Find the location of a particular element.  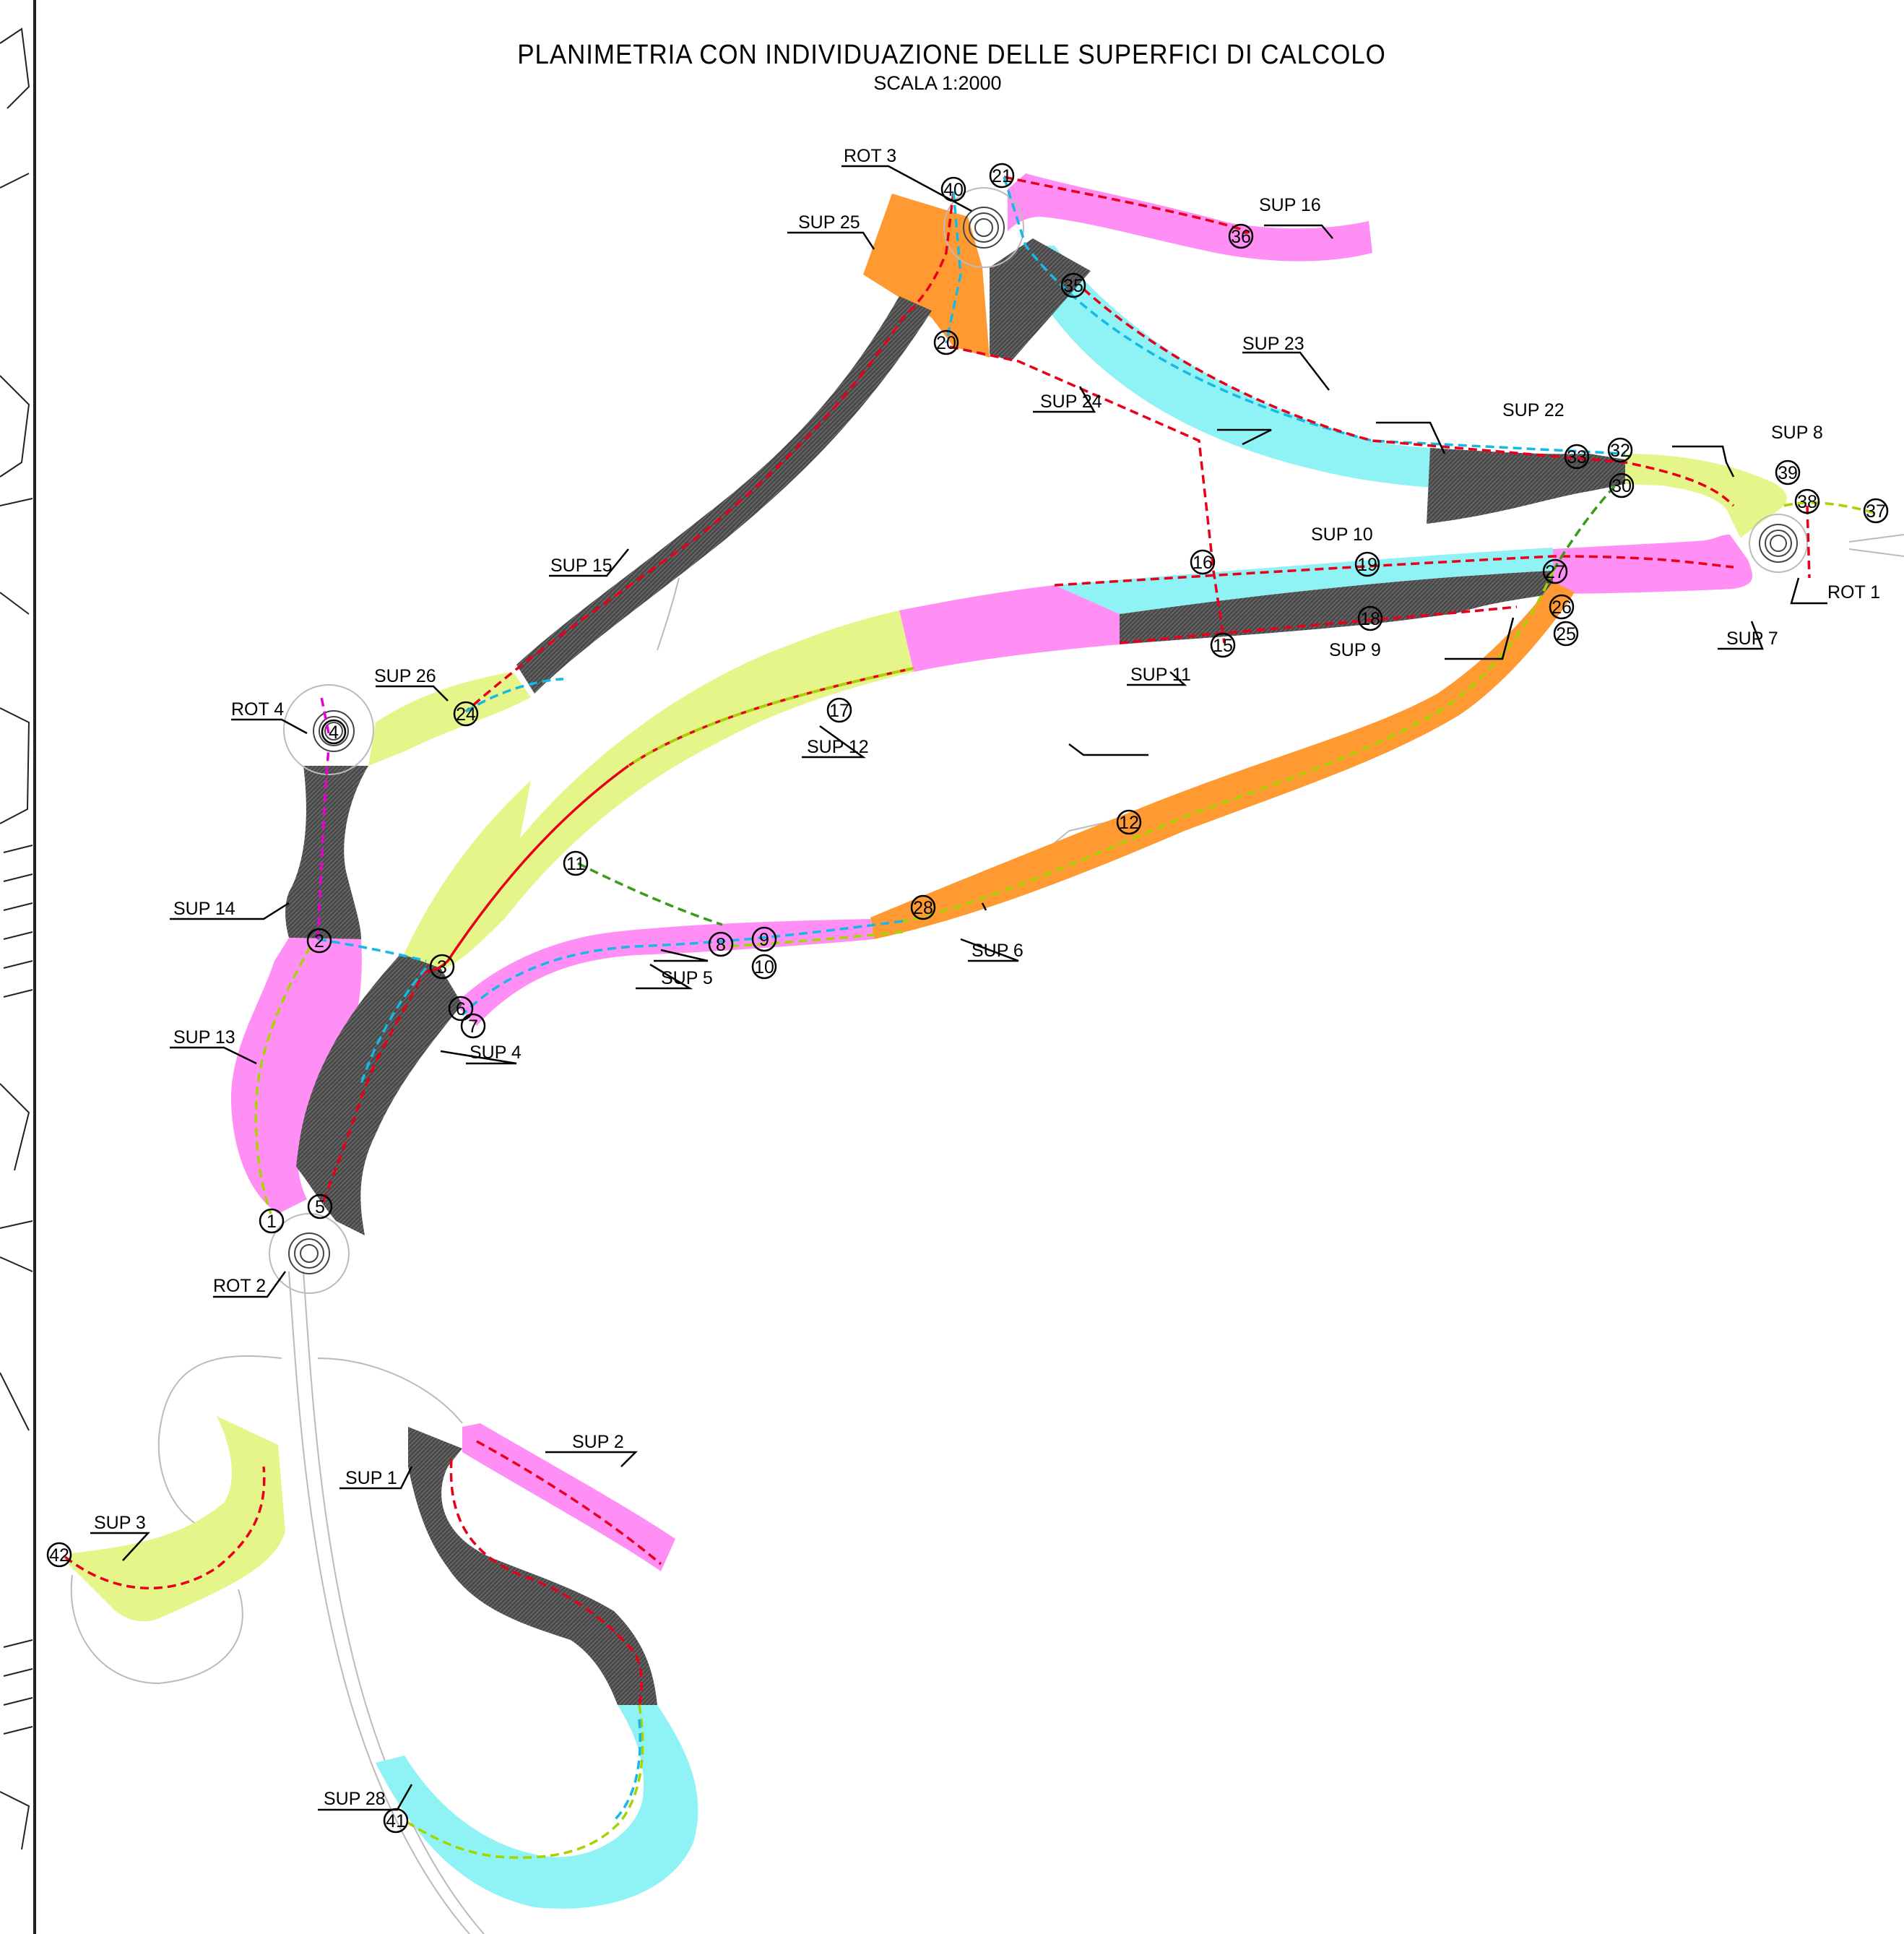

node-label: 33 is located at coordinates (1577, 457).